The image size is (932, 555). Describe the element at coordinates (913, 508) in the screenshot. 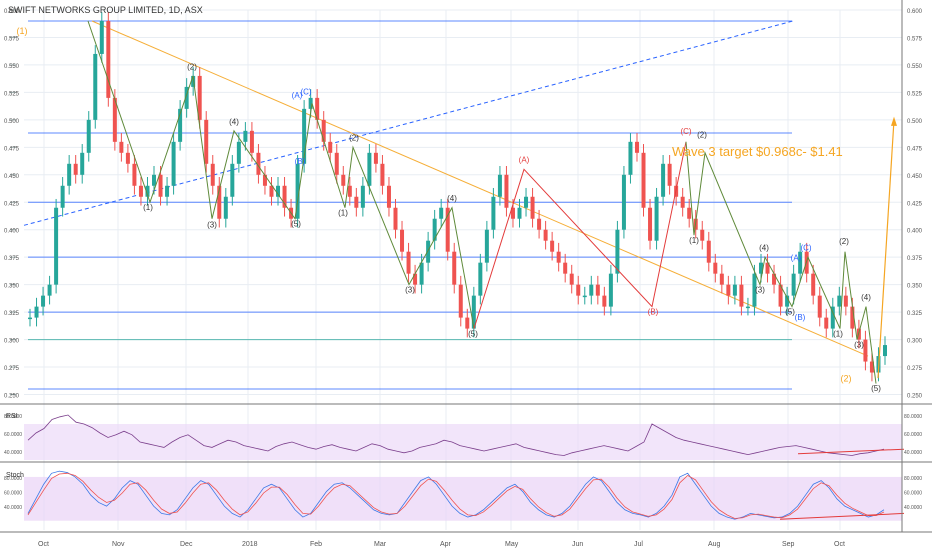

I see `stoch-tick-label-right: 40.0000` at that location.